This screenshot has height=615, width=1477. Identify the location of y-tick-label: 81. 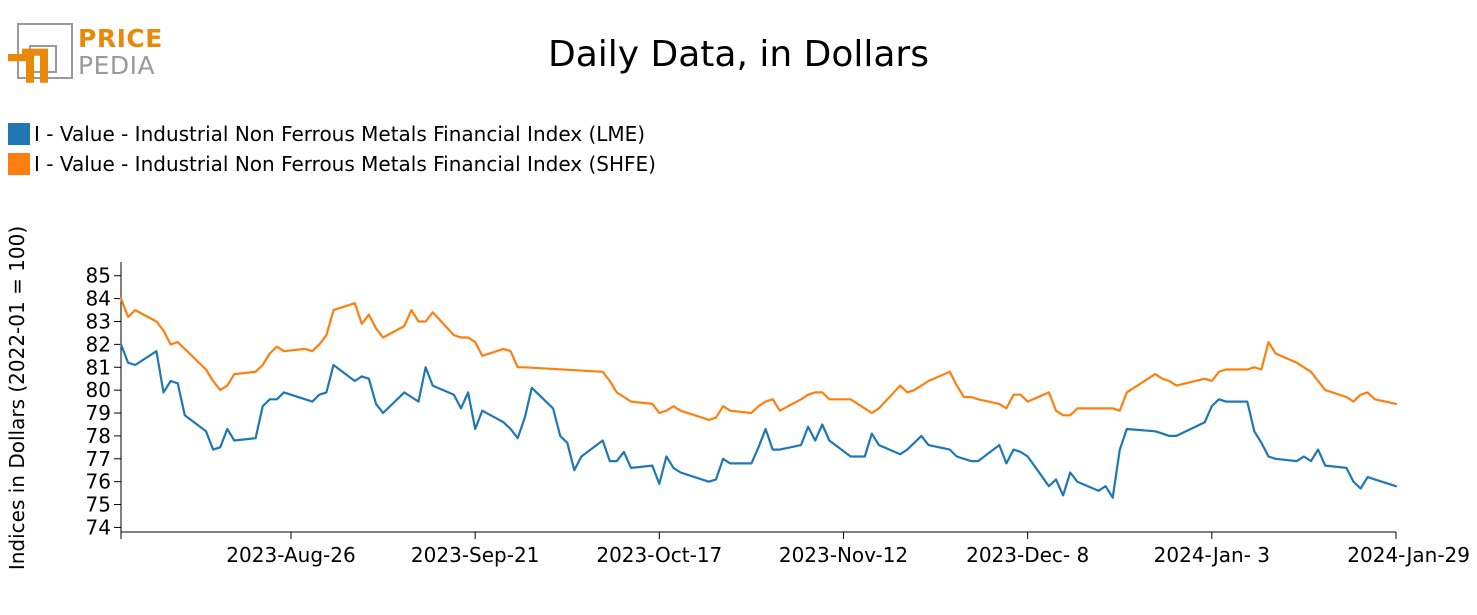
(98, 367).